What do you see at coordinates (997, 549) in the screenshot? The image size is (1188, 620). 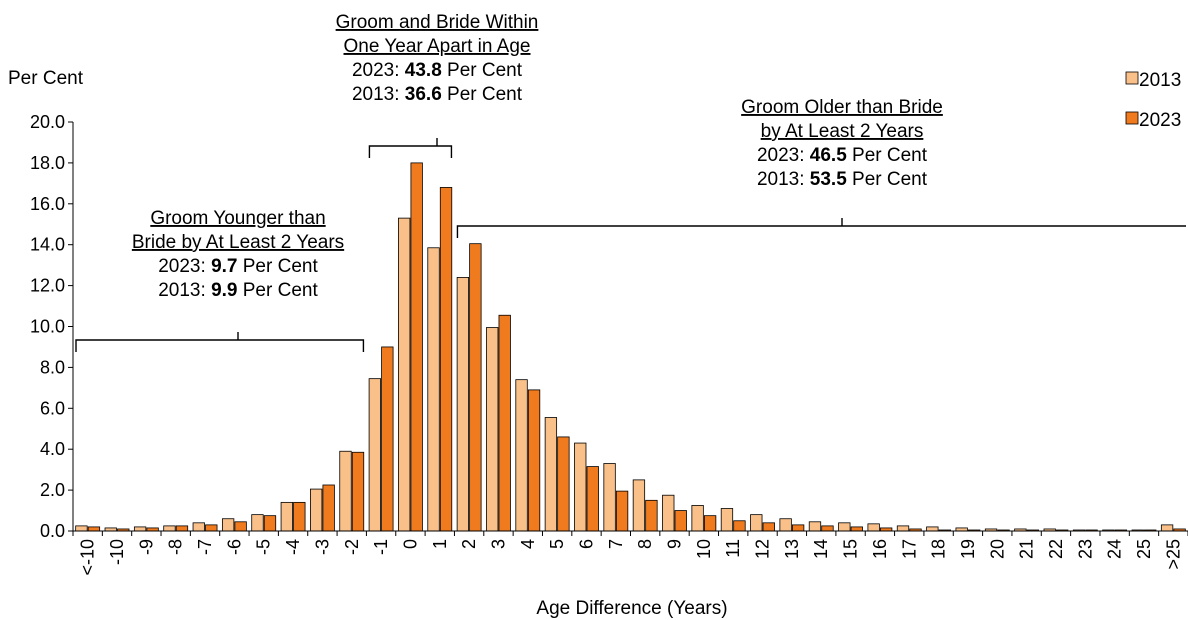 I see `x-tick-label: 20` at bounding box center [997, 549].